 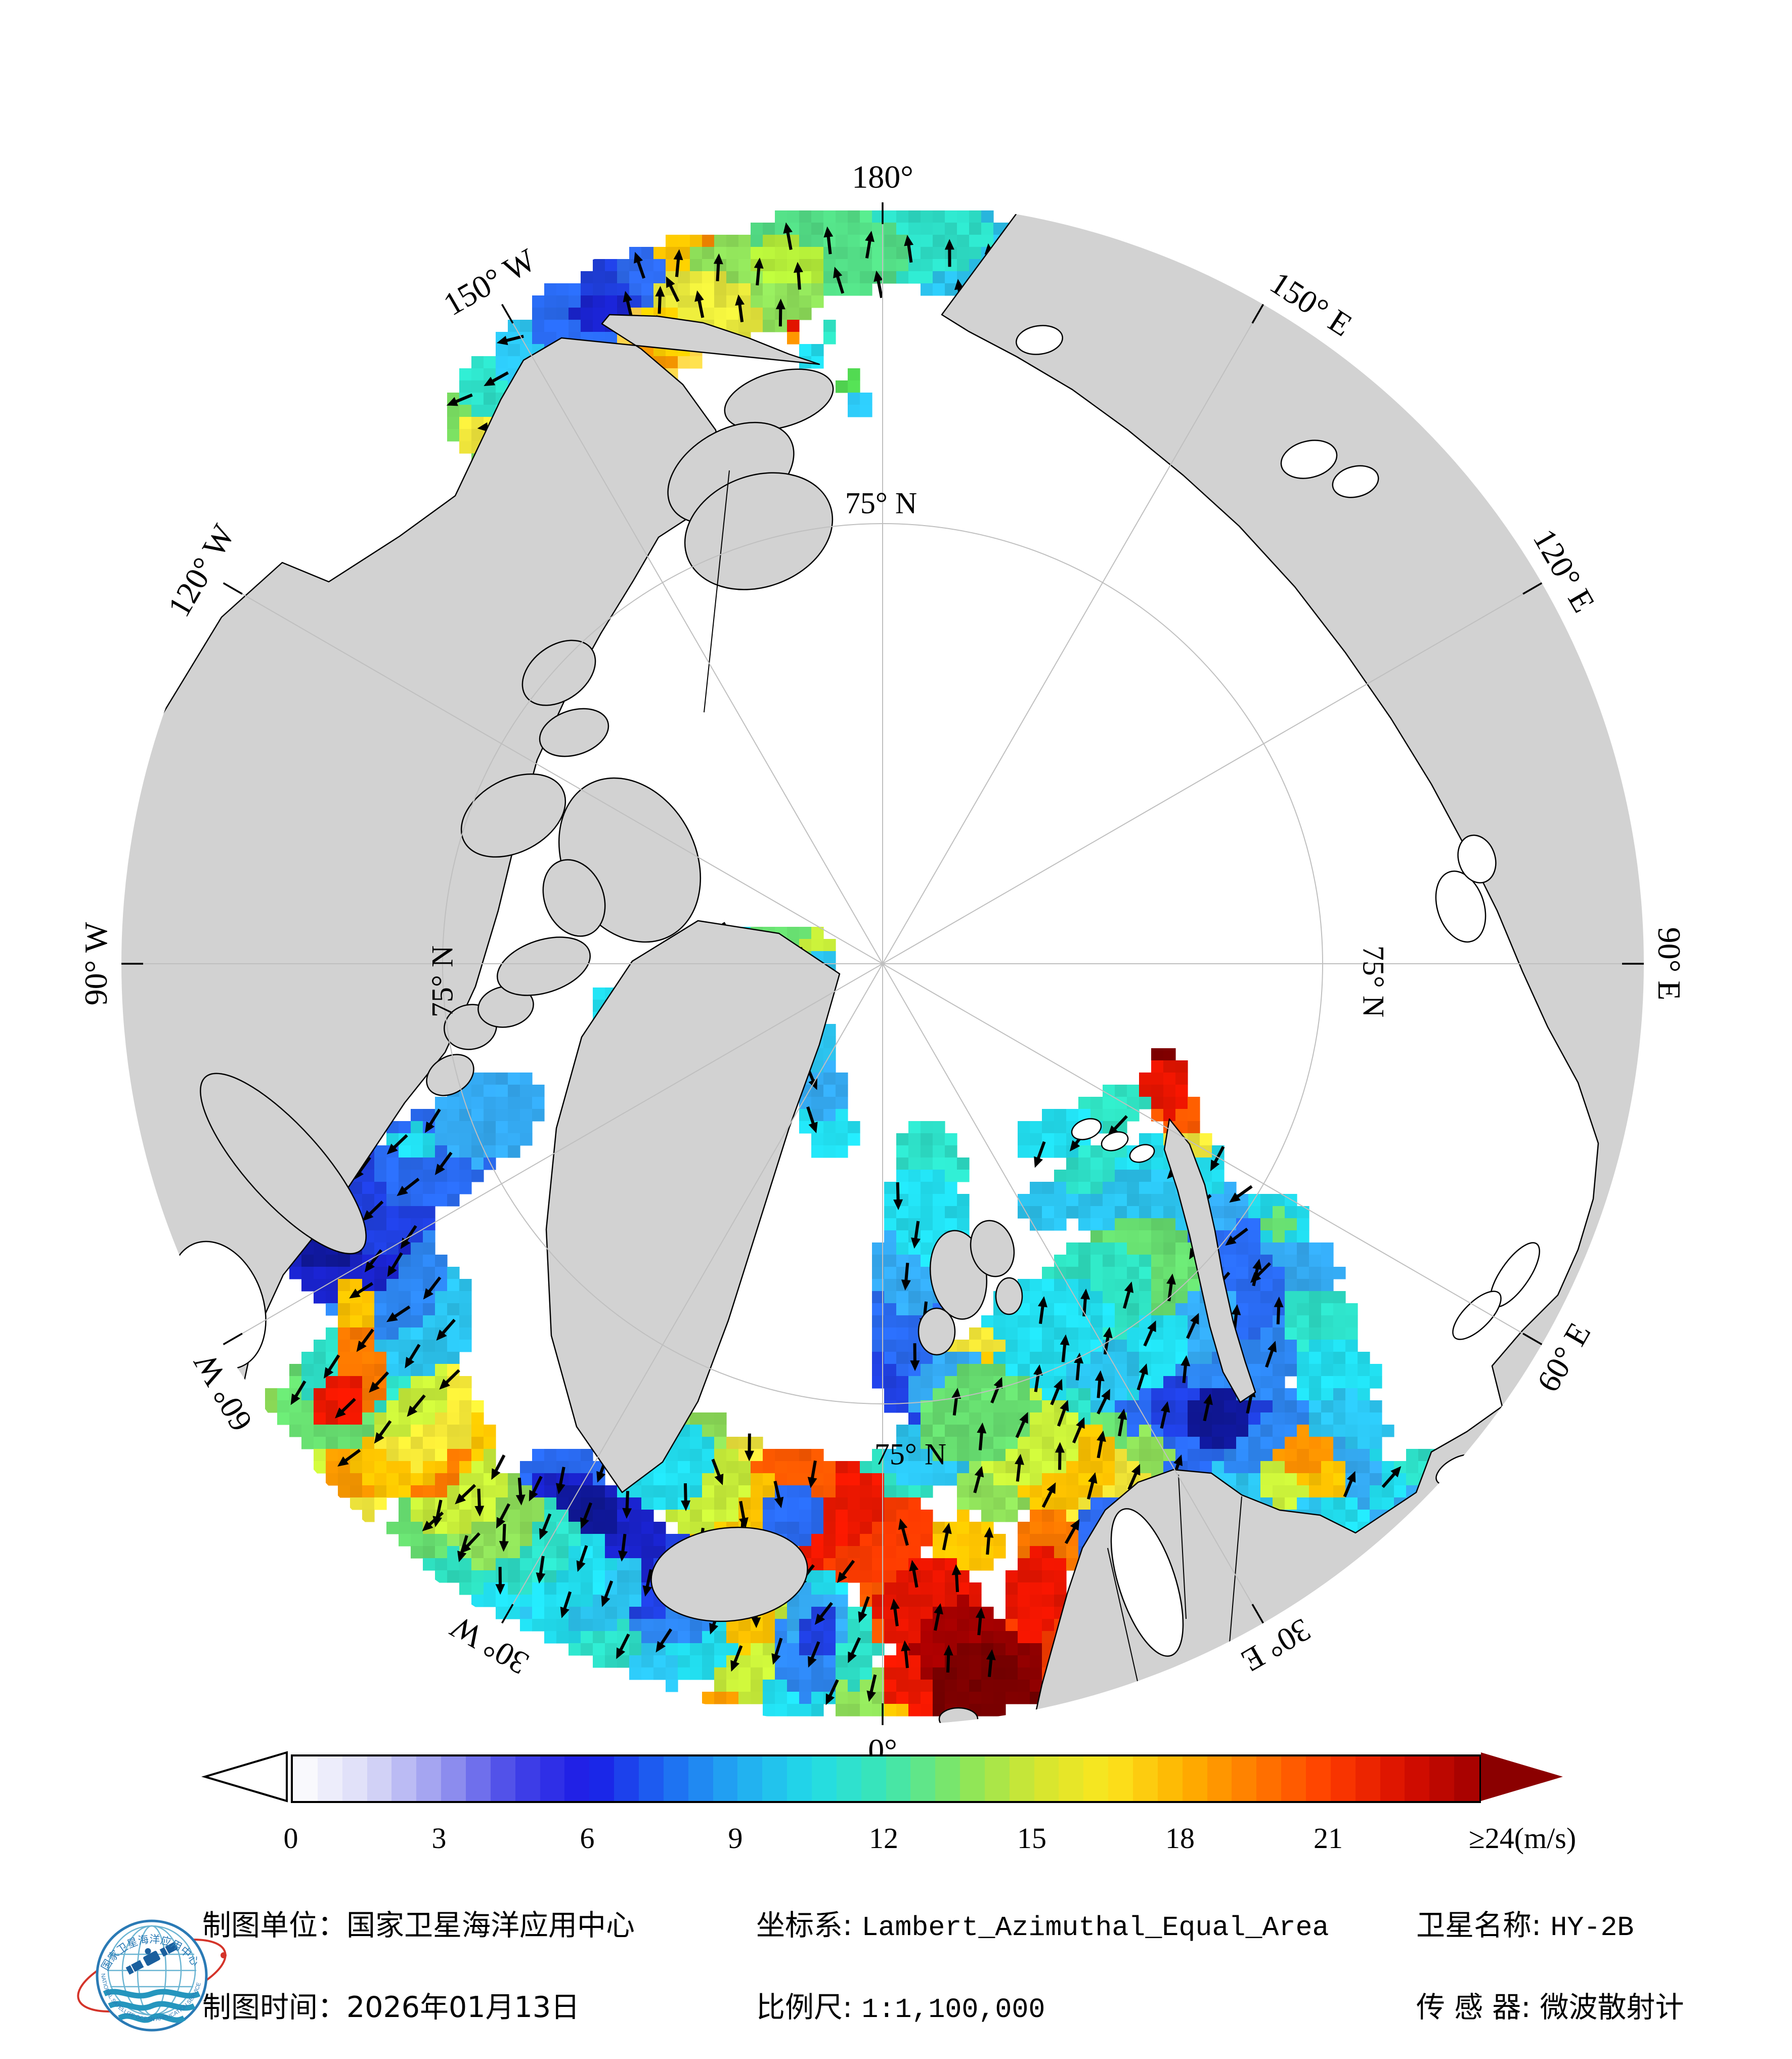 What do you see at coordinates (883, 1838) in the screenshot?
I see `colorbar-tick-12: 12` at bounding box center [883, 1838].